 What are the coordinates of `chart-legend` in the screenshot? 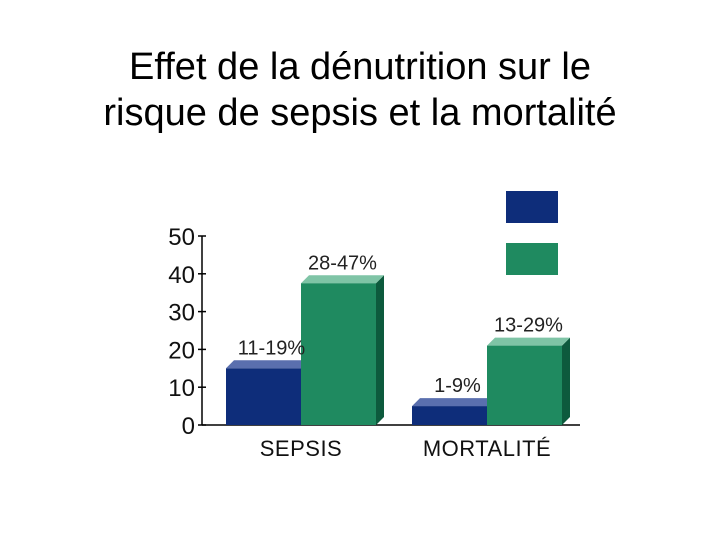 It's located at (532, 233).